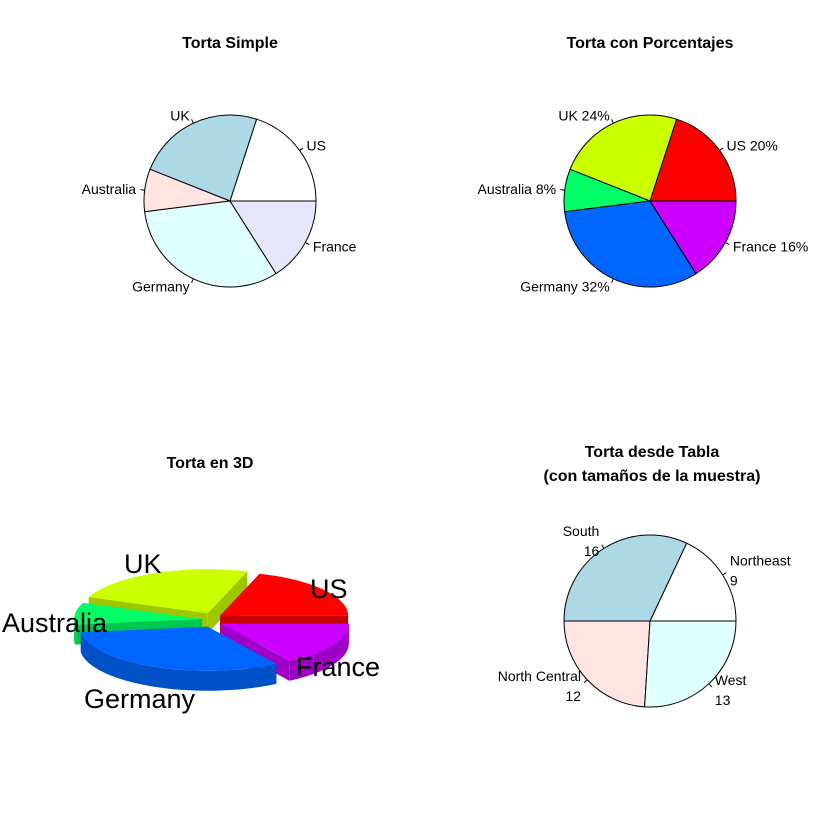 The width and height of the screenshot is (840, 840). What do you see at coordinates (284, 642) in the screenshot?
I see `pie3d-slice-france` at bounding box center [284, 642].